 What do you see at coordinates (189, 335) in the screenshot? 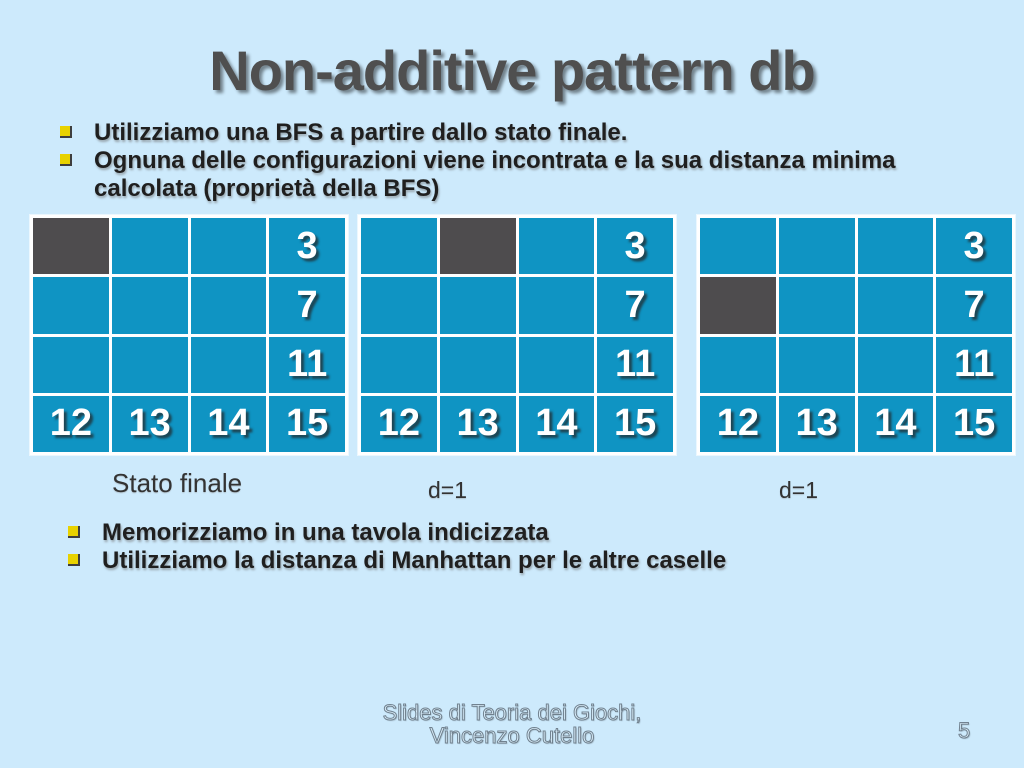
I see `puzzle-grid-stato-finale: 3 7 11 12 13 14 15` at bounding box center [189, 335].